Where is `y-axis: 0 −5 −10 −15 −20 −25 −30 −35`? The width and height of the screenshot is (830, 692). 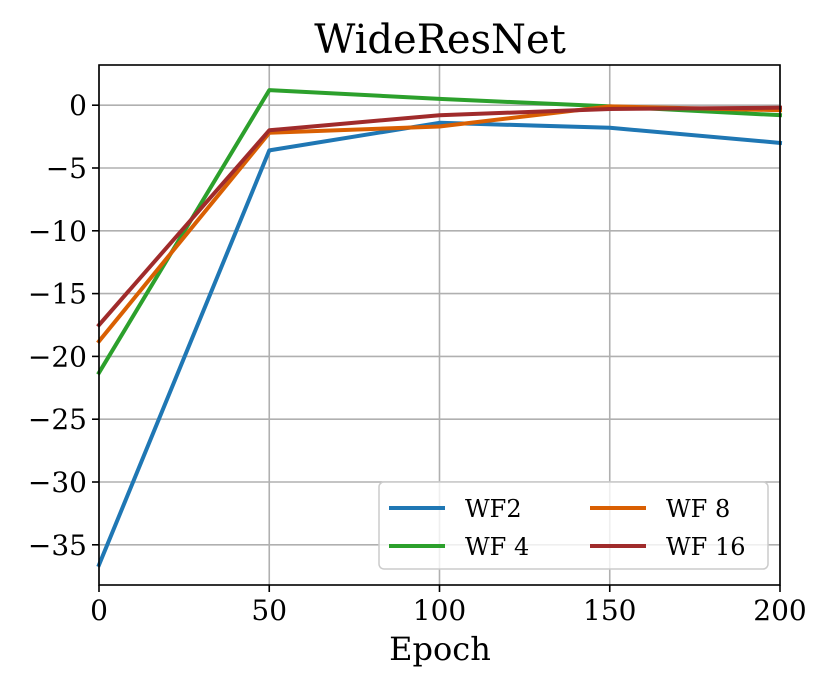 y-axis: 0 −5 −10 −15 −20 −25 −30 −35 is located at coordinates (63, 325).